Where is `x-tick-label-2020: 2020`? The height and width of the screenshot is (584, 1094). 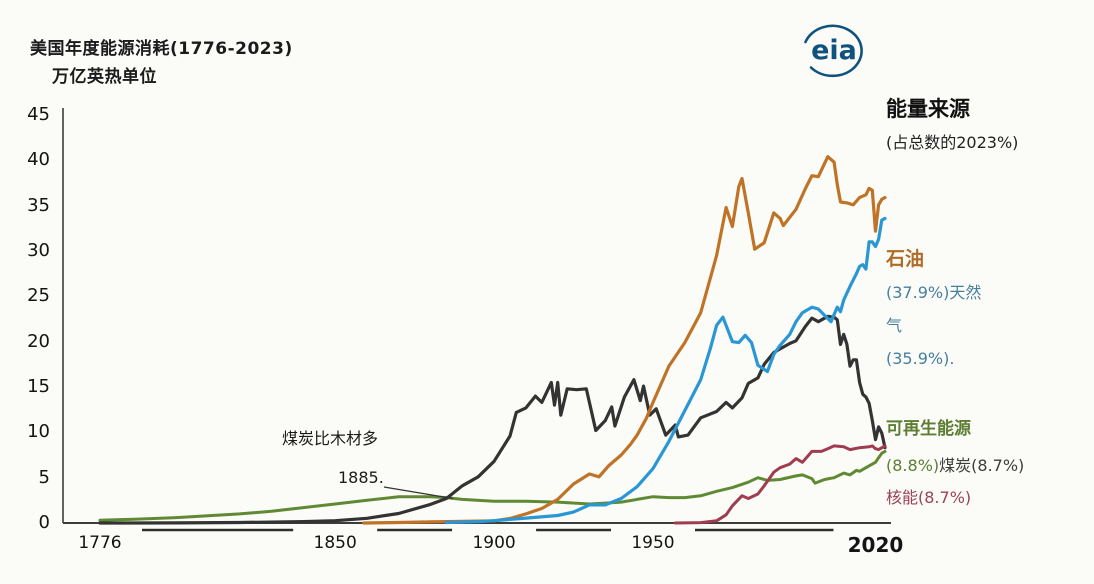 x-tick-label-2020: 2020 is located at coordinates (875, 545).